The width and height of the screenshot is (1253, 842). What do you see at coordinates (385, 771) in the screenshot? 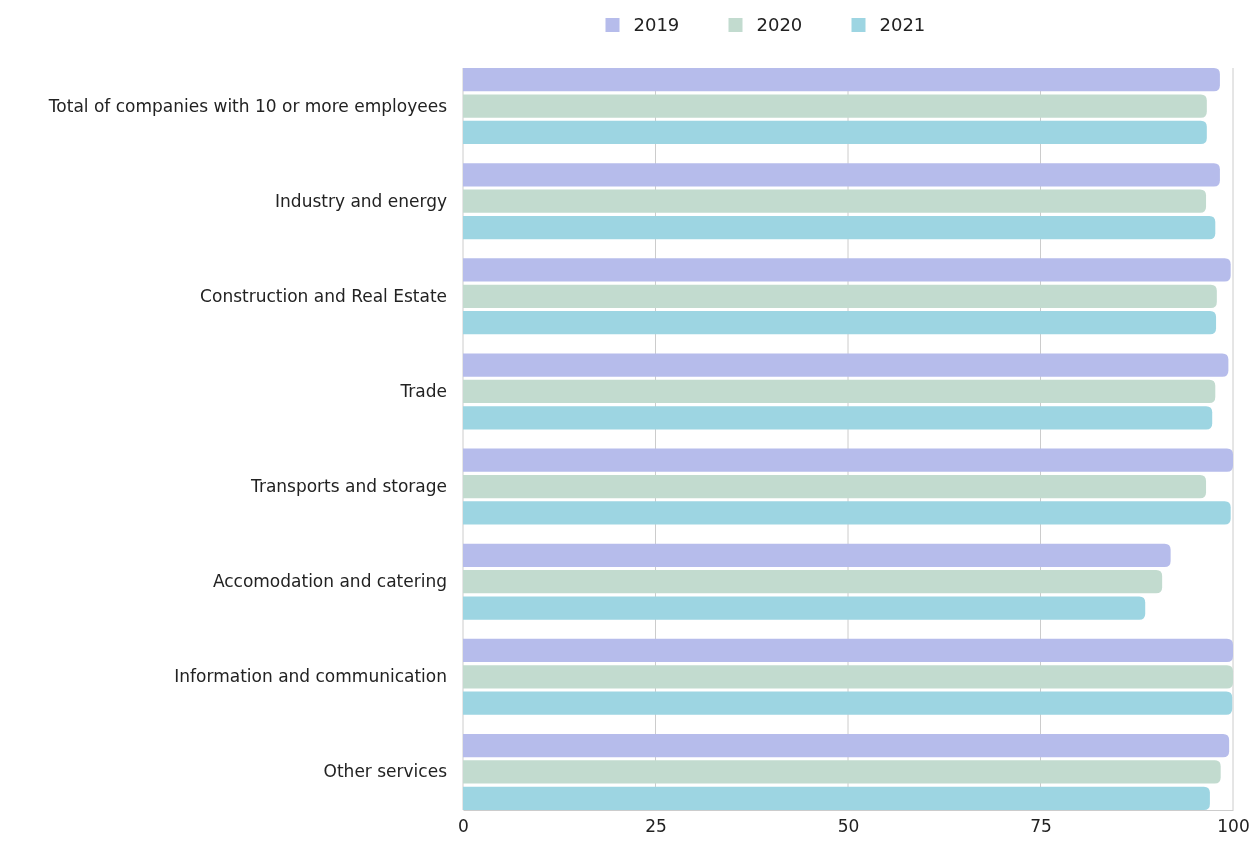
I see `y-tick-label: Other services` at bounding box center [385, 771].